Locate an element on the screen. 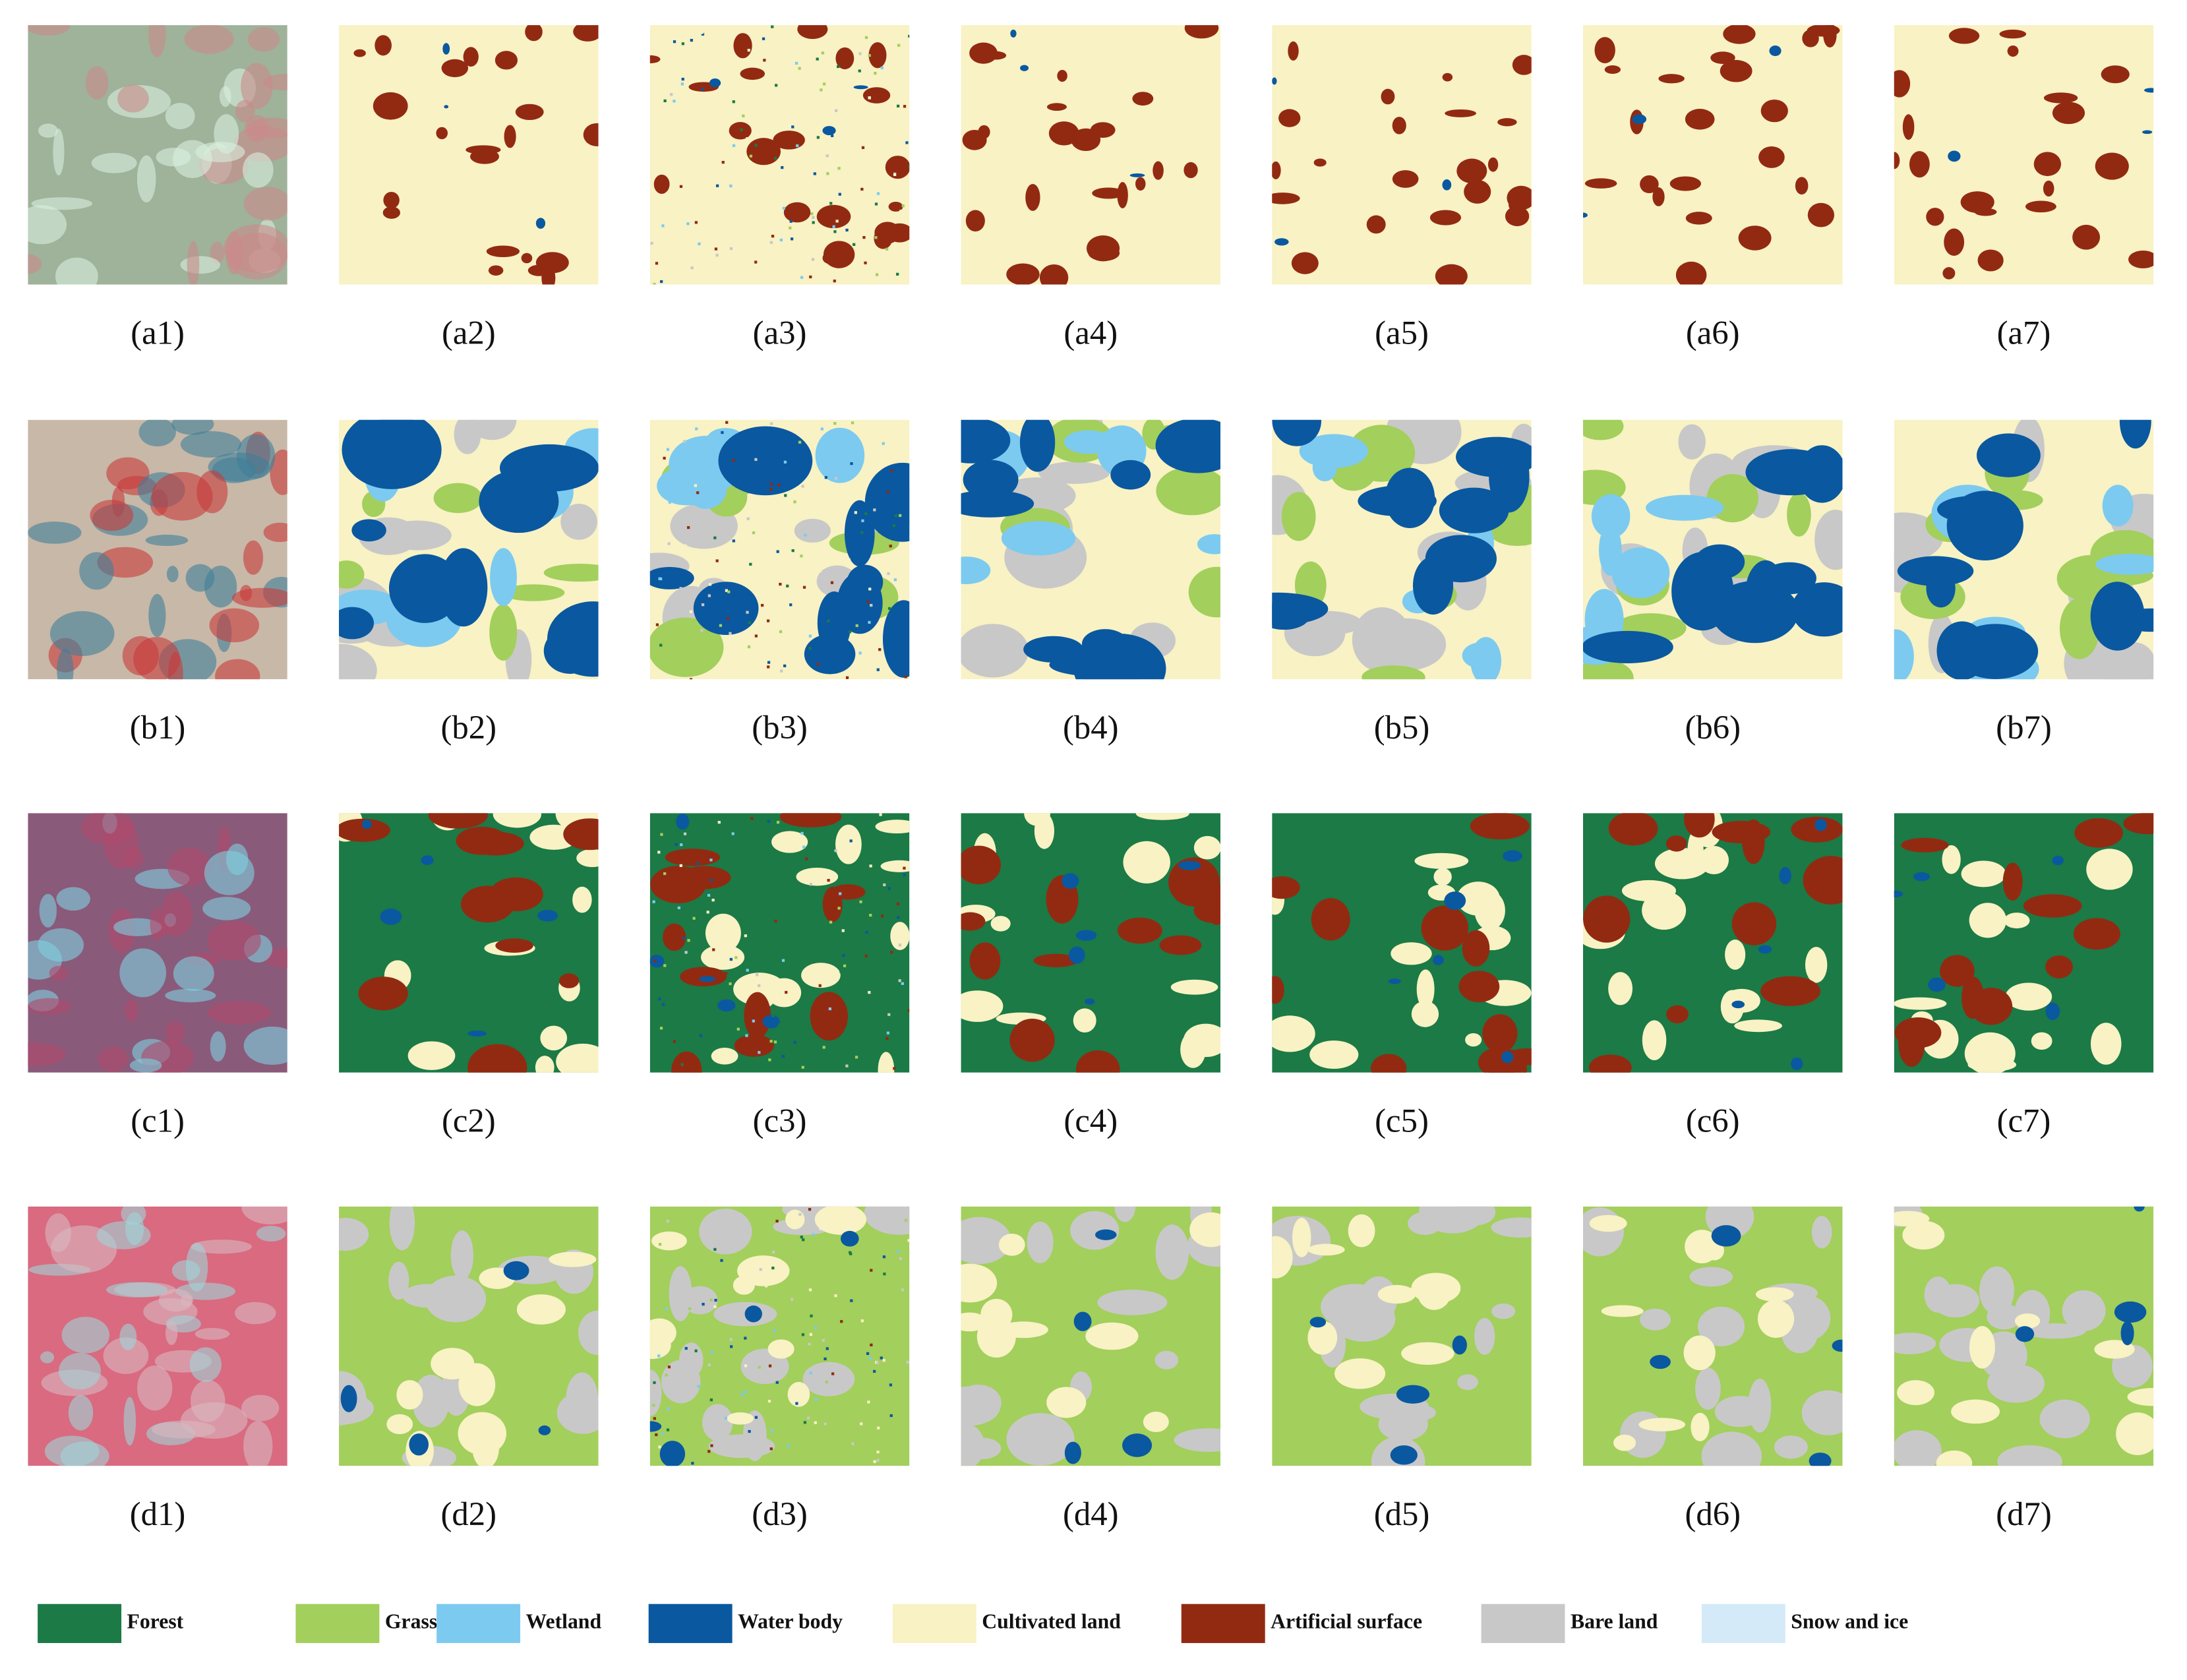 This screenshot has width=2187, height=1680. panel-label: (d1) is located at coordinates (158, 1513).